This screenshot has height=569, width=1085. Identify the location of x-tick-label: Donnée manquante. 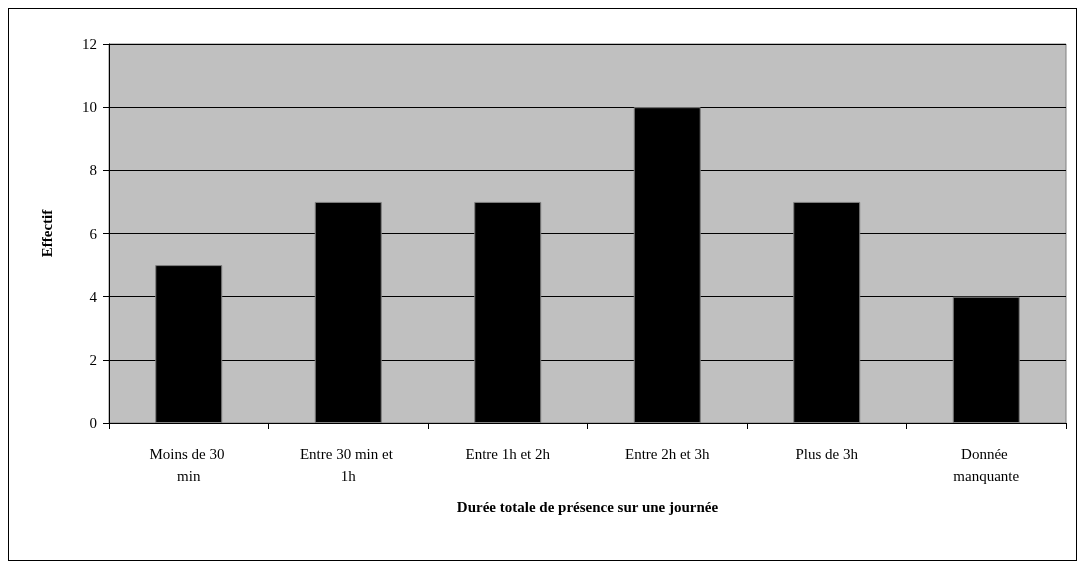
(986, 465).